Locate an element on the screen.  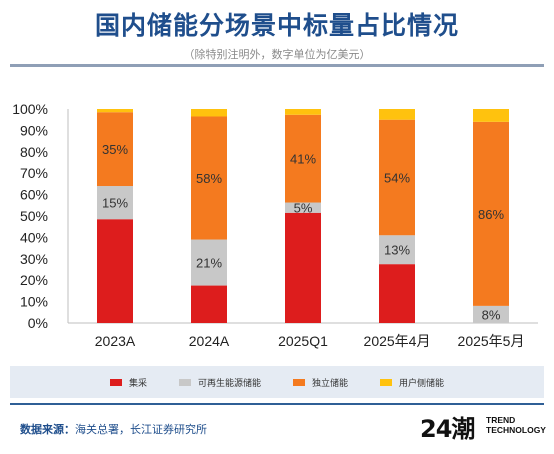
y-tick-label: 90% is located at coordinates (34, 130).